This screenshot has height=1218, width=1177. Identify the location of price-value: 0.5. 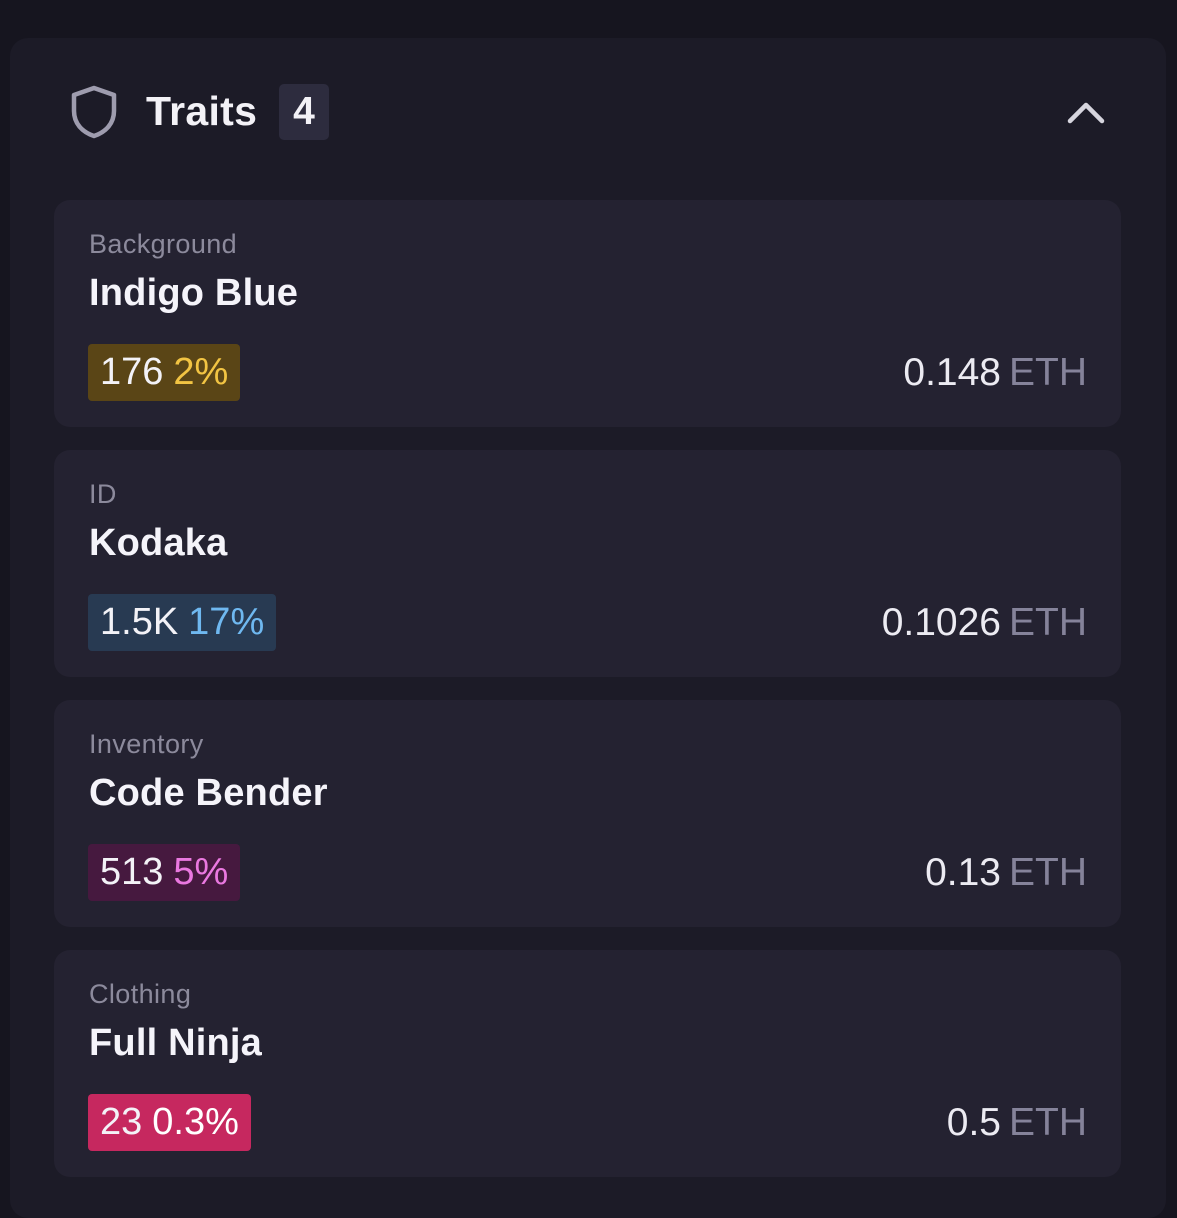
(973, 1122).